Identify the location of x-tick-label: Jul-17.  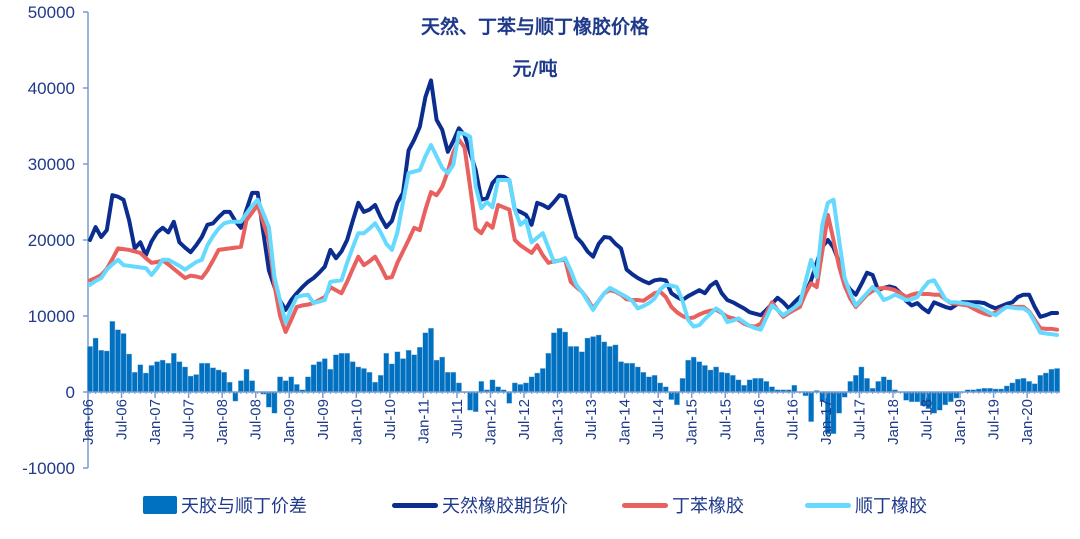
(859, 419).